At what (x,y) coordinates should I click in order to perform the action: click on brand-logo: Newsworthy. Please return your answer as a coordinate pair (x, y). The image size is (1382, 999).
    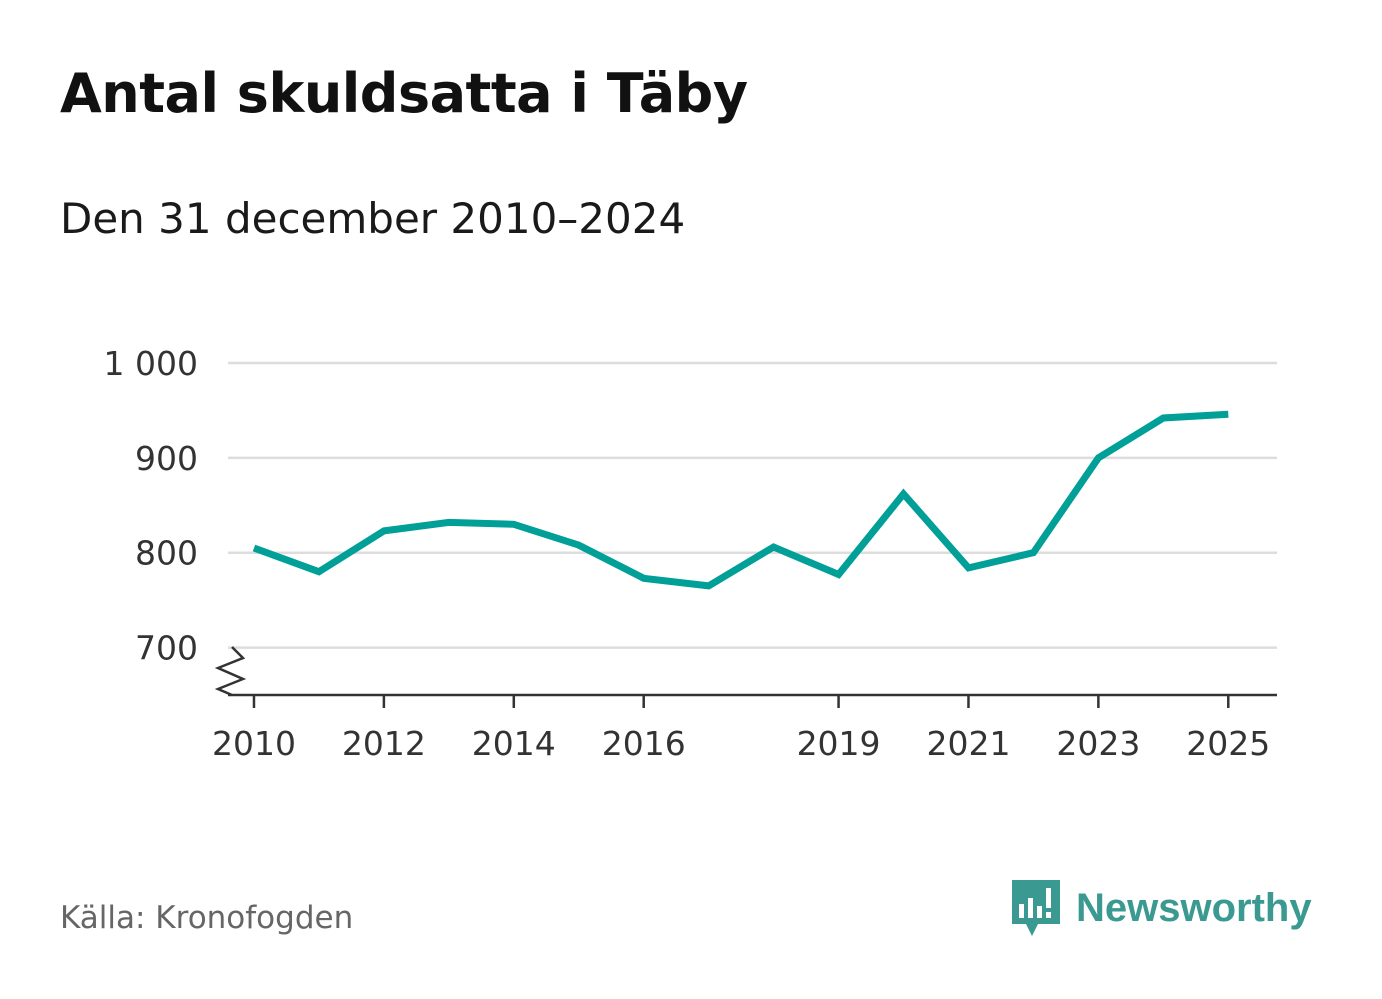
    Looking at the image, I should click on (1161, 908).